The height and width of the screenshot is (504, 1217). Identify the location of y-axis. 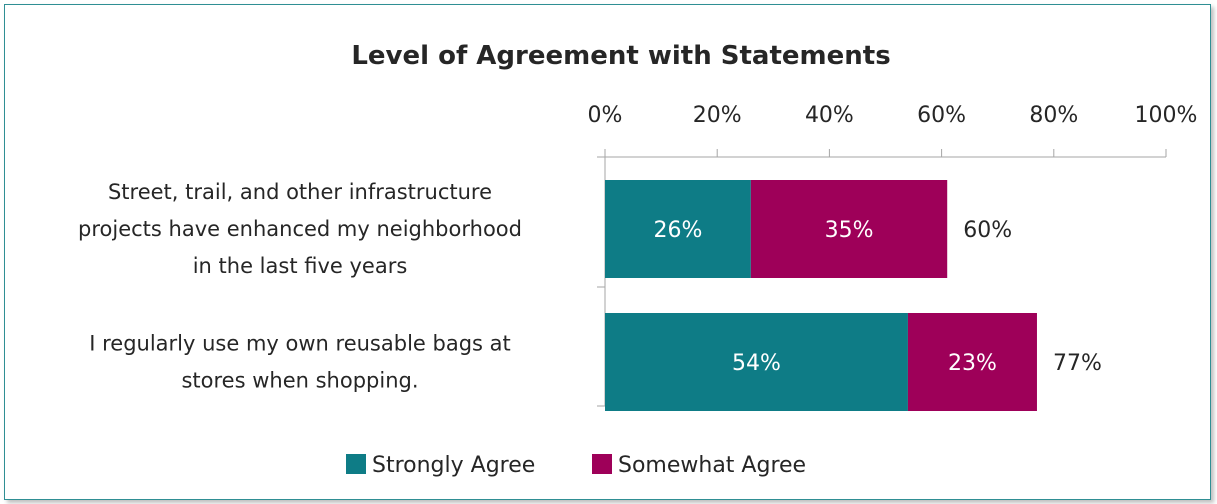
(601, 281).